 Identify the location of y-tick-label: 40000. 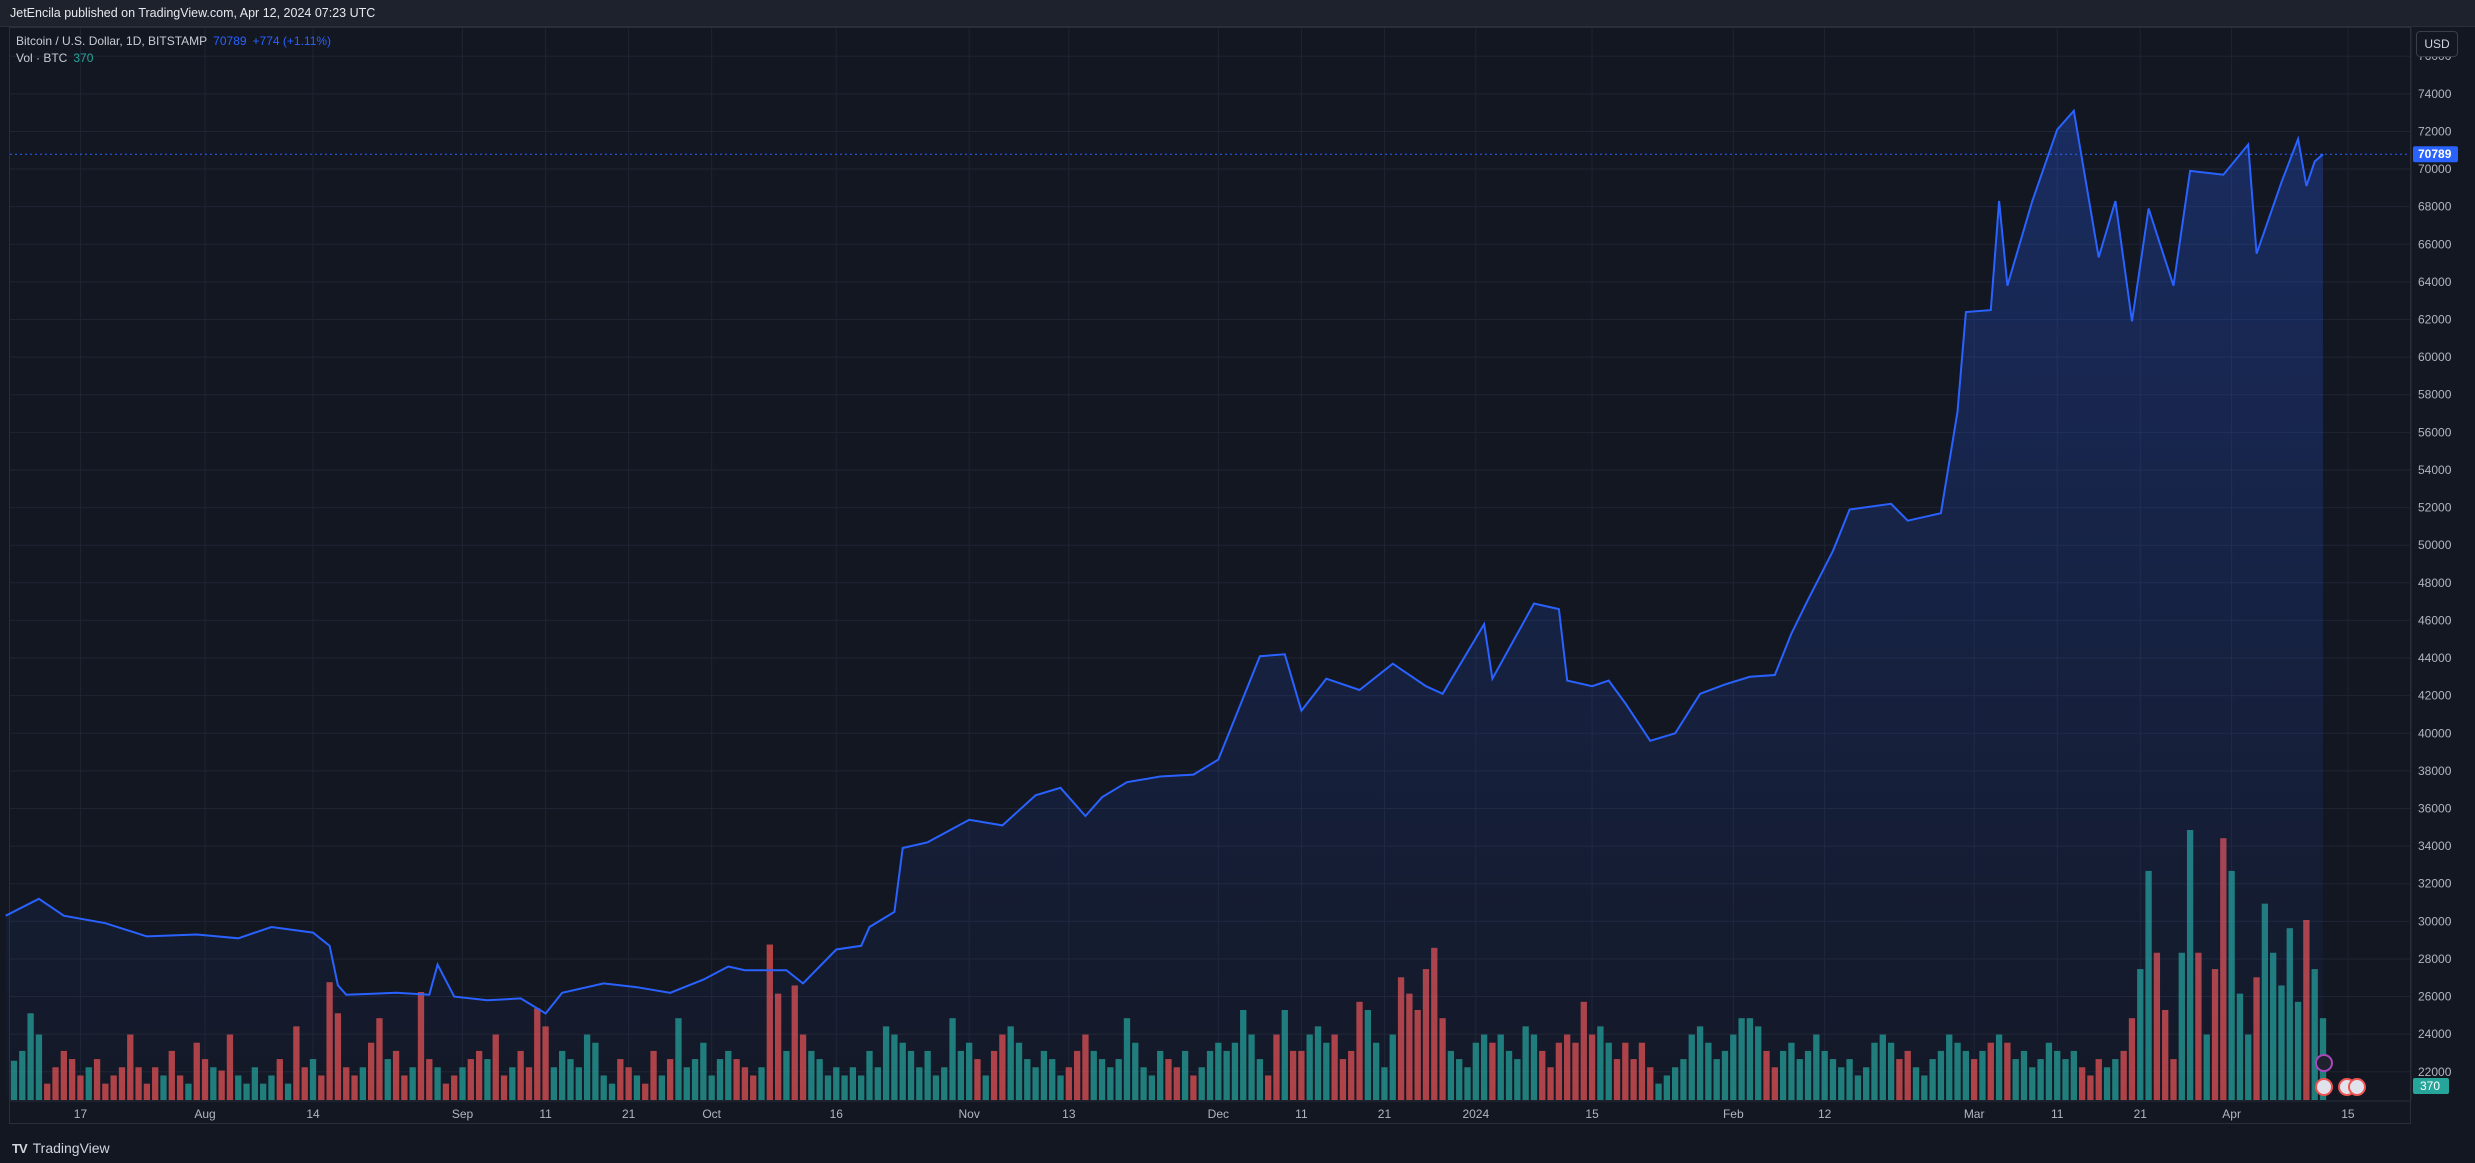
(2435, 733).